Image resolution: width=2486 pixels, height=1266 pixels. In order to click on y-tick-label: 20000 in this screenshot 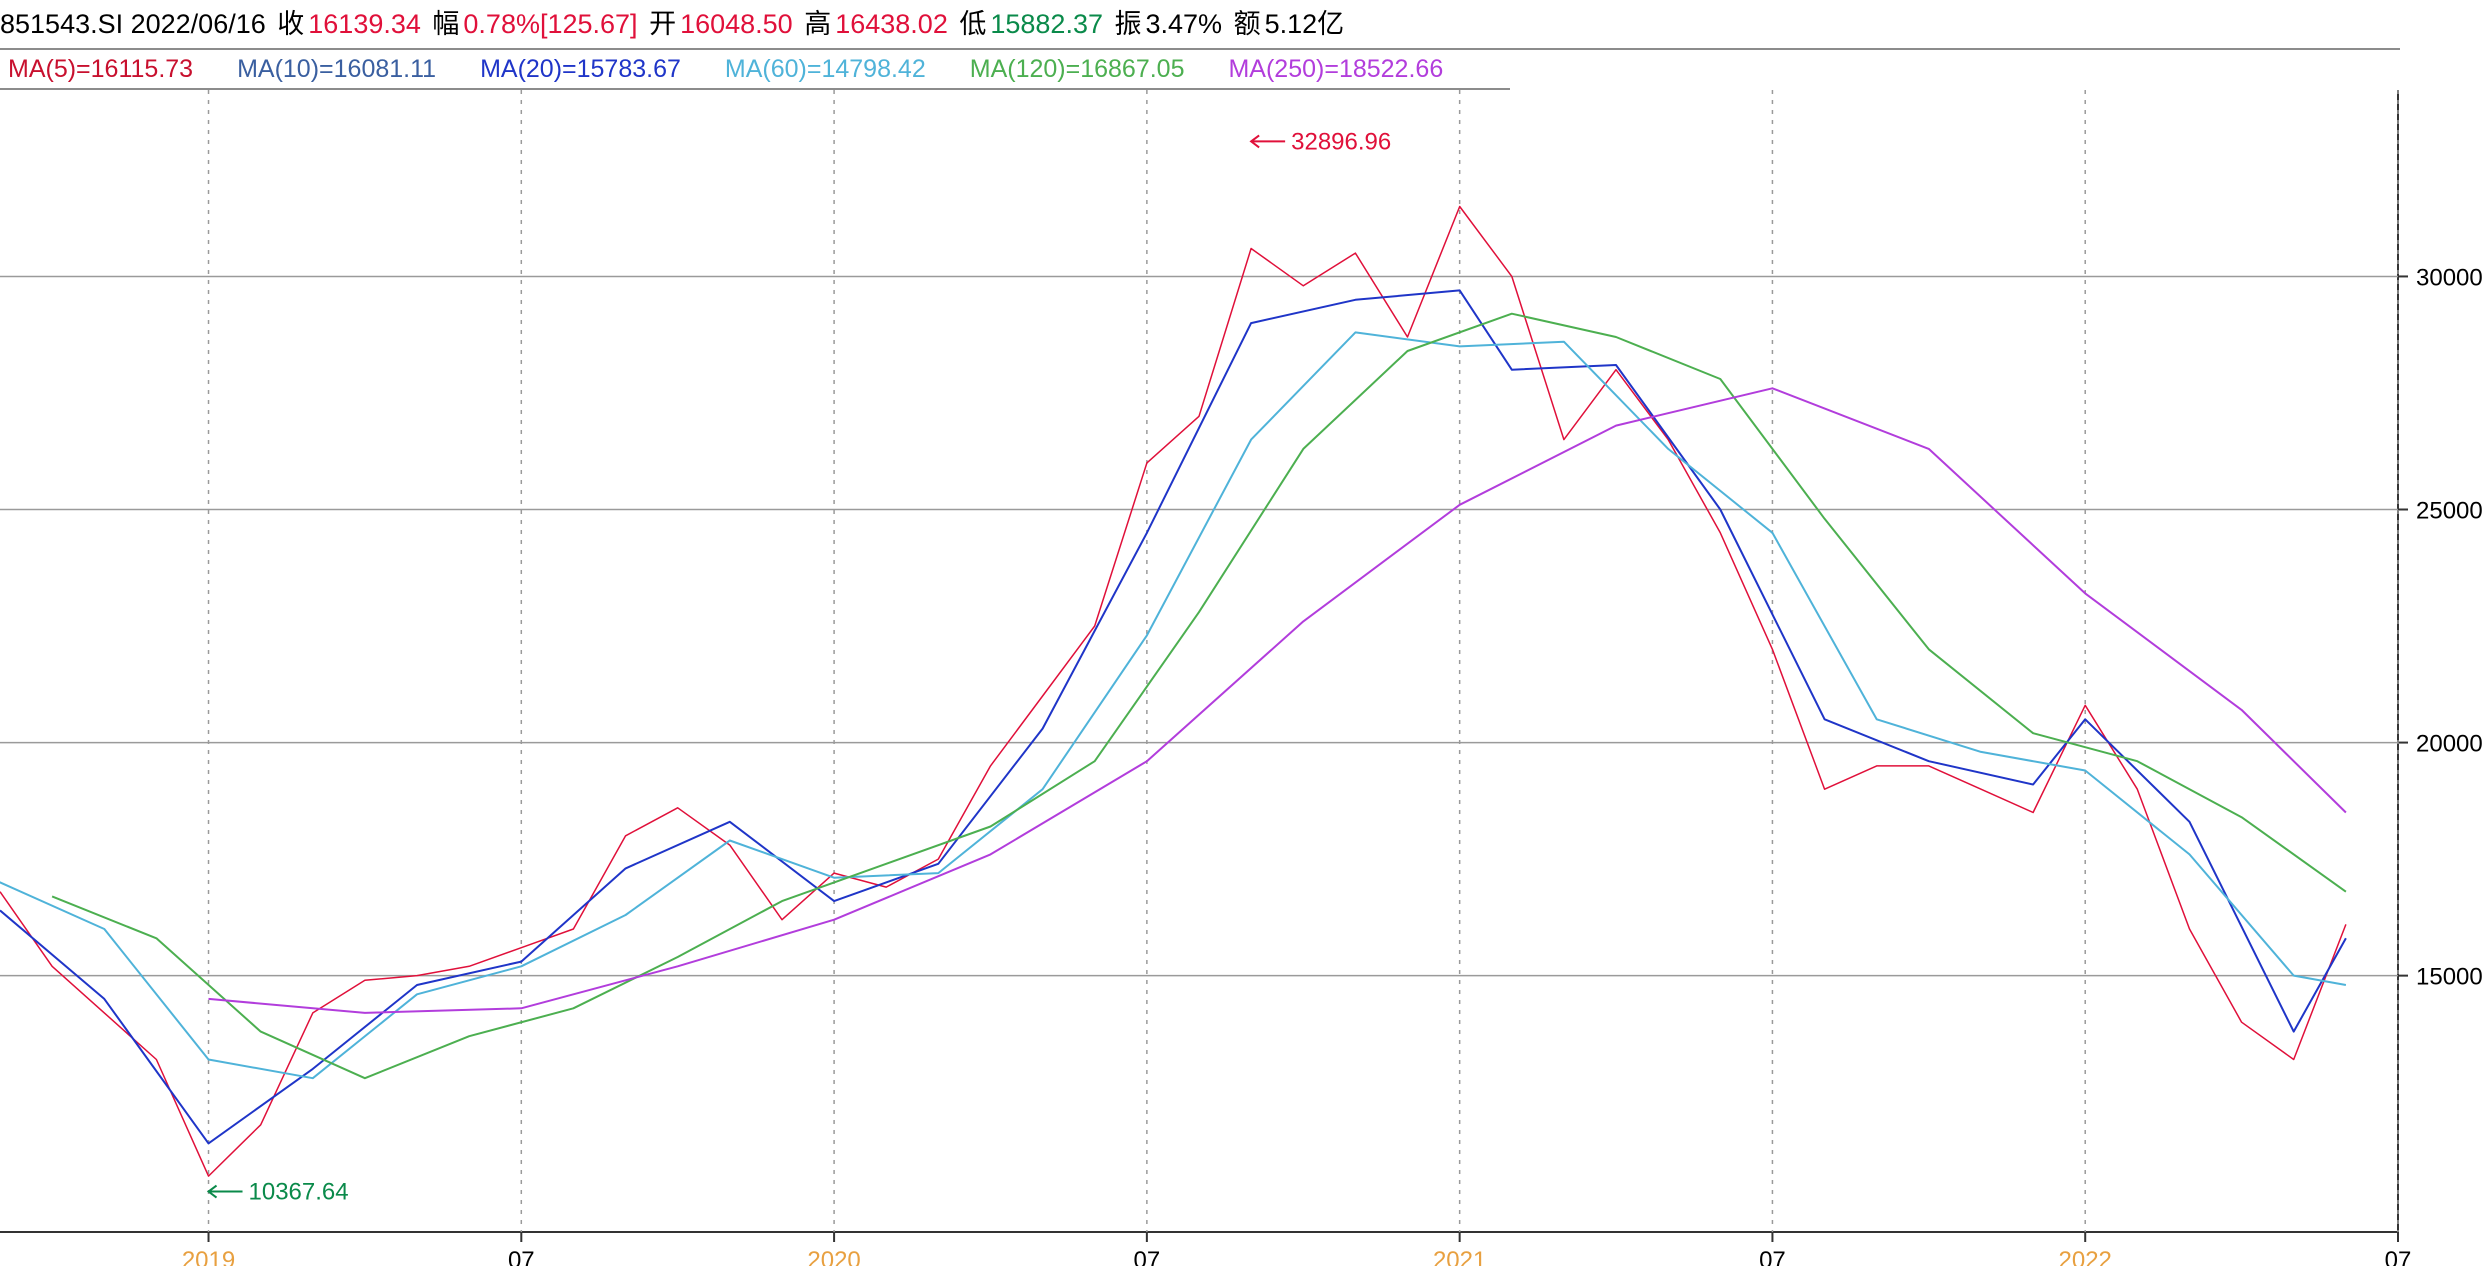, I will do `click(2449, 744)`.